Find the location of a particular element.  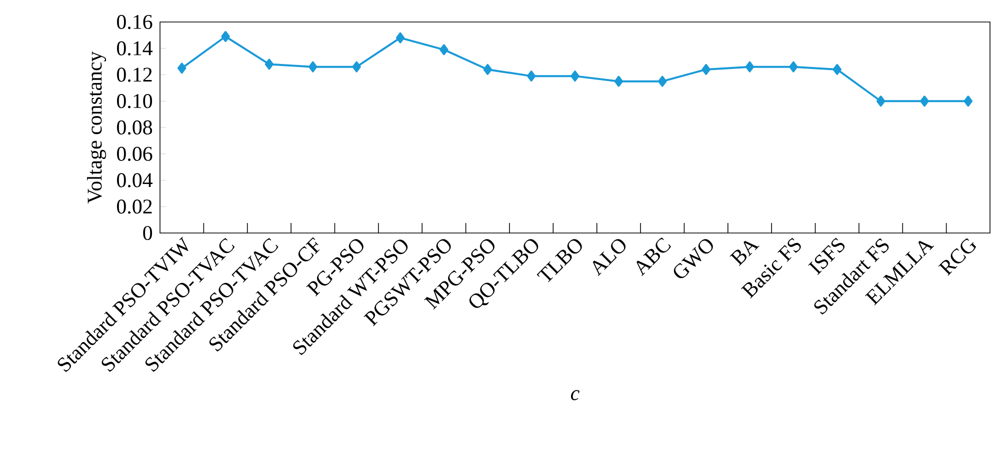

y-tick-label: 0.14 is located at coordinates (135, 48).